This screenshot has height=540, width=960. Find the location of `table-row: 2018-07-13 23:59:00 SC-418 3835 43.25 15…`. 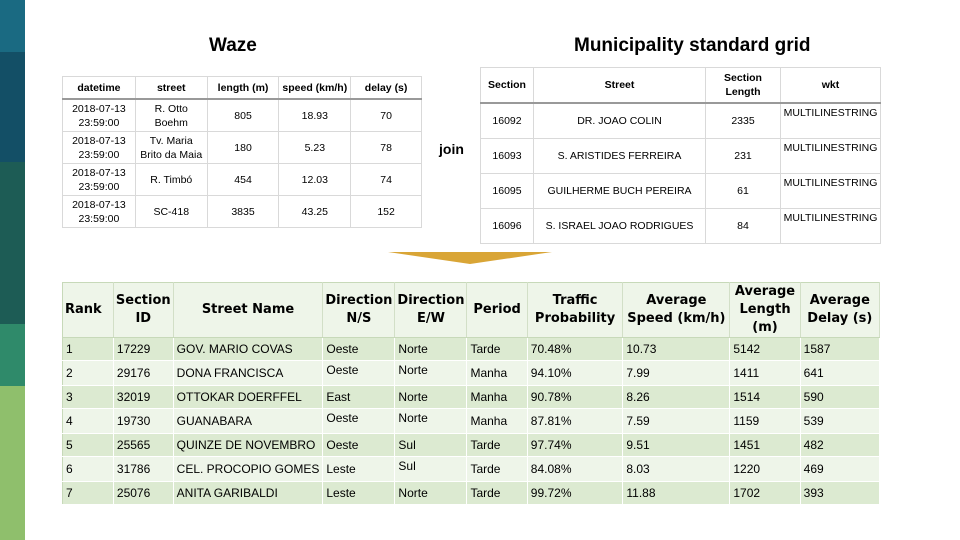

table-row: 2018-07-13 23:59:00 SC-418 3835 43.25 15… is located at coordinates (242, 211).